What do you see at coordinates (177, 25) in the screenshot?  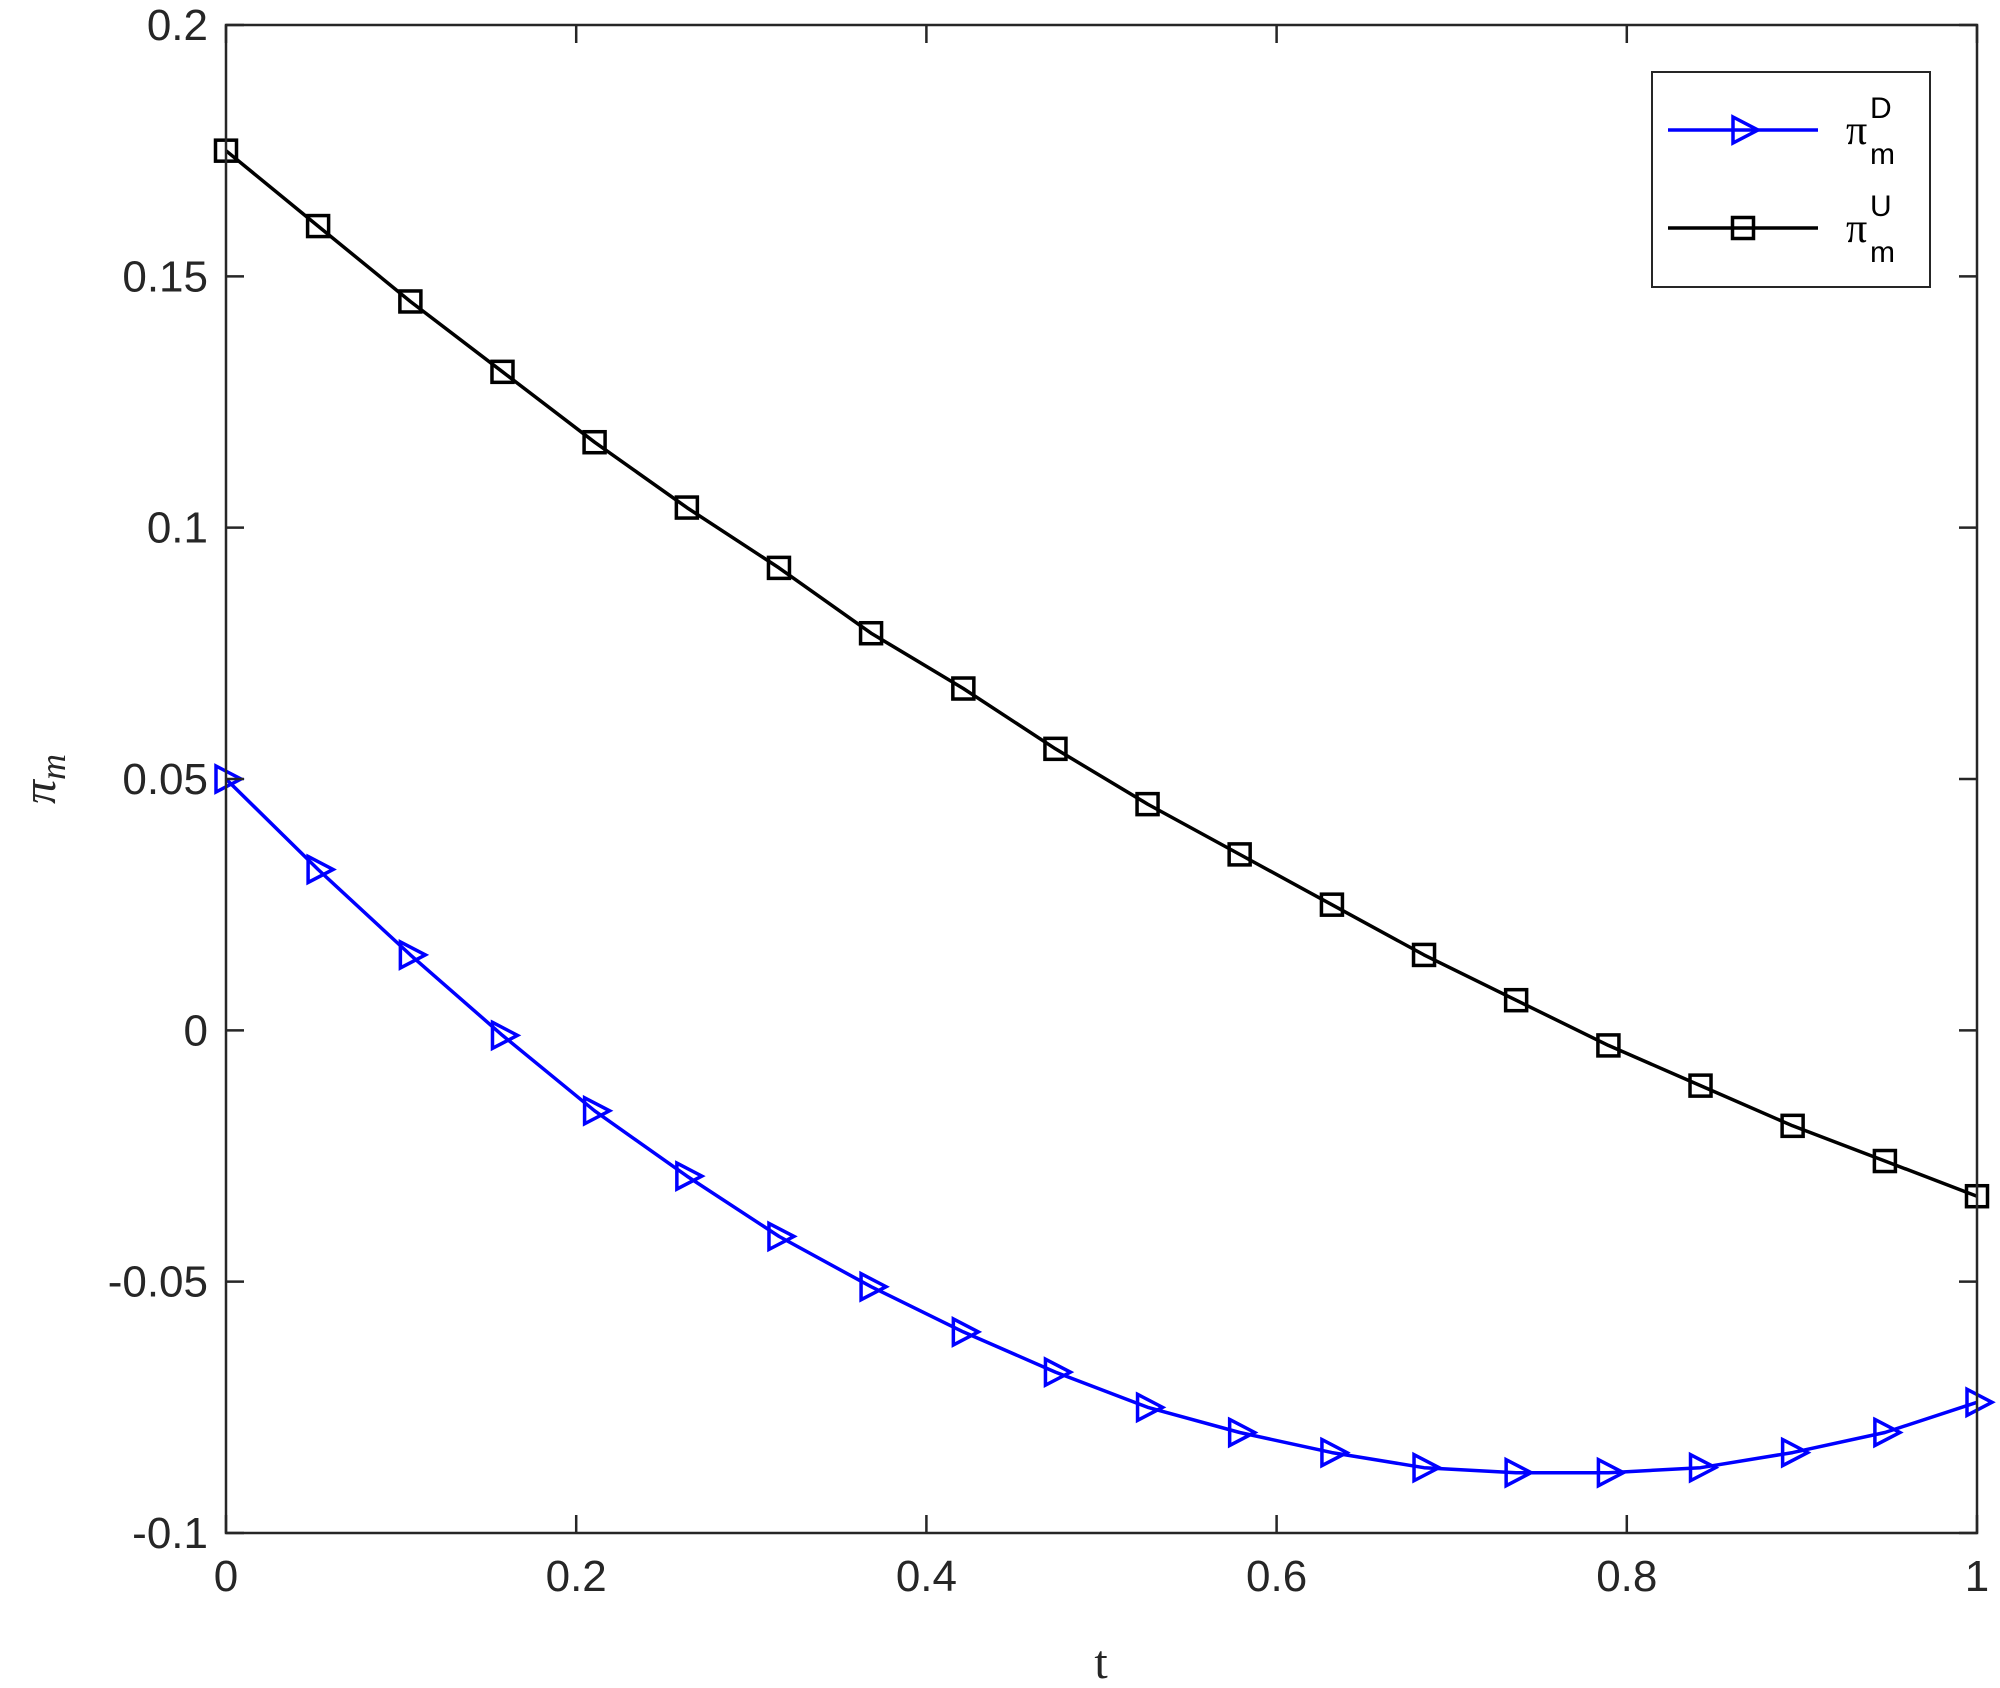 I see `y-tick-label: 0.2` at bounding box center [177, 25].